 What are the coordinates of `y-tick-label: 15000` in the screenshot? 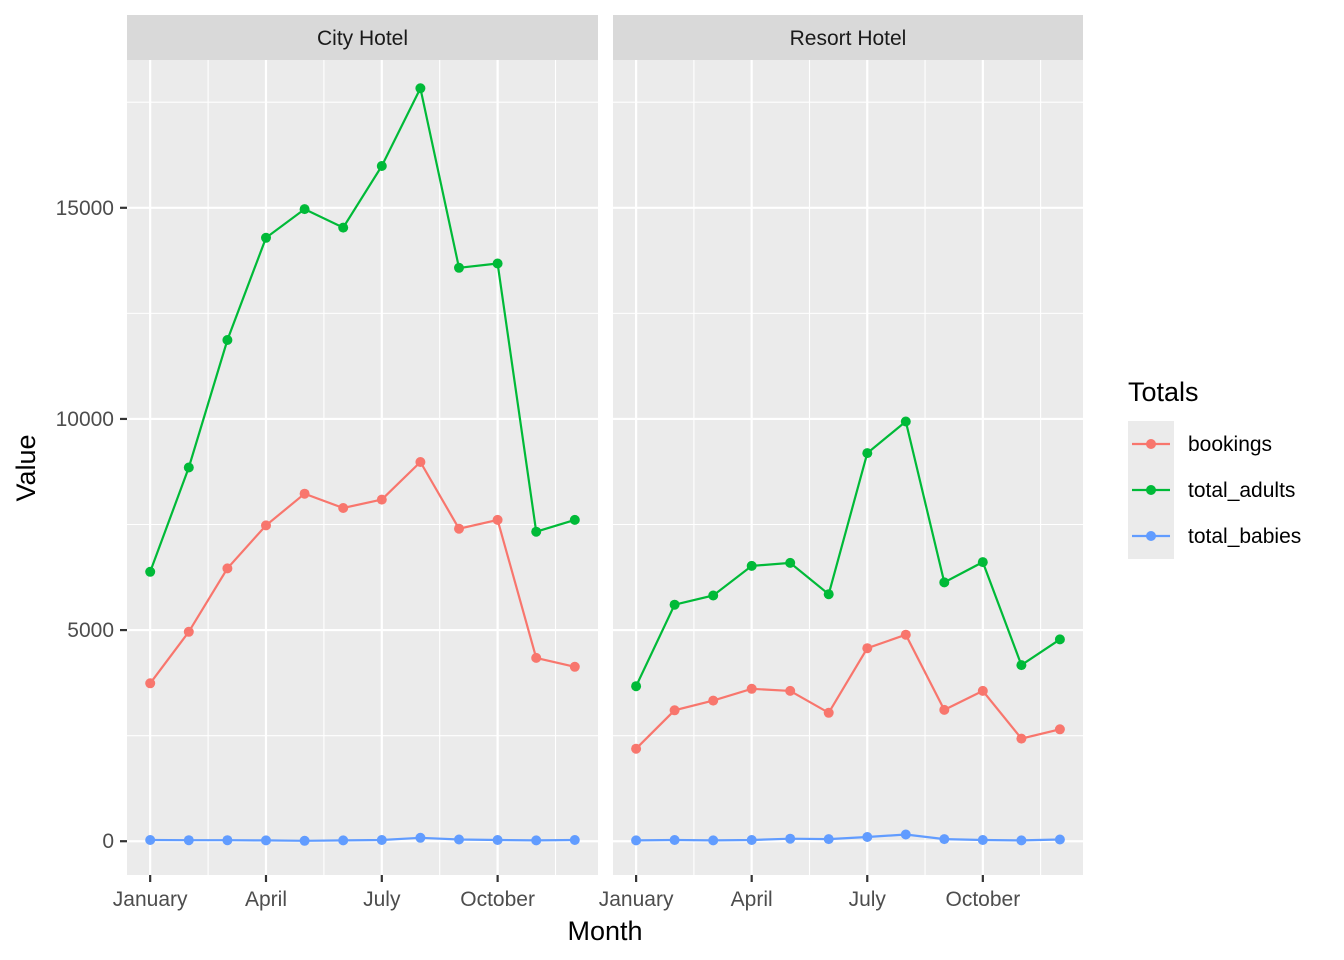 It's located at (85, 208).